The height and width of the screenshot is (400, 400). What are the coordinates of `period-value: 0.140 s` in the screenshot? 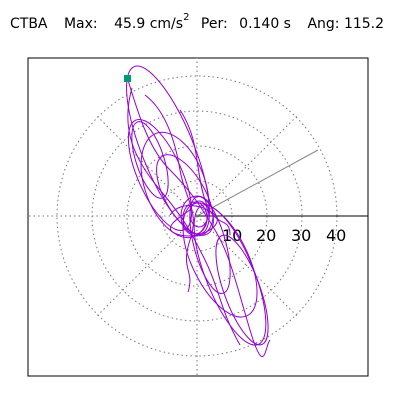 It's located at (265, 23).